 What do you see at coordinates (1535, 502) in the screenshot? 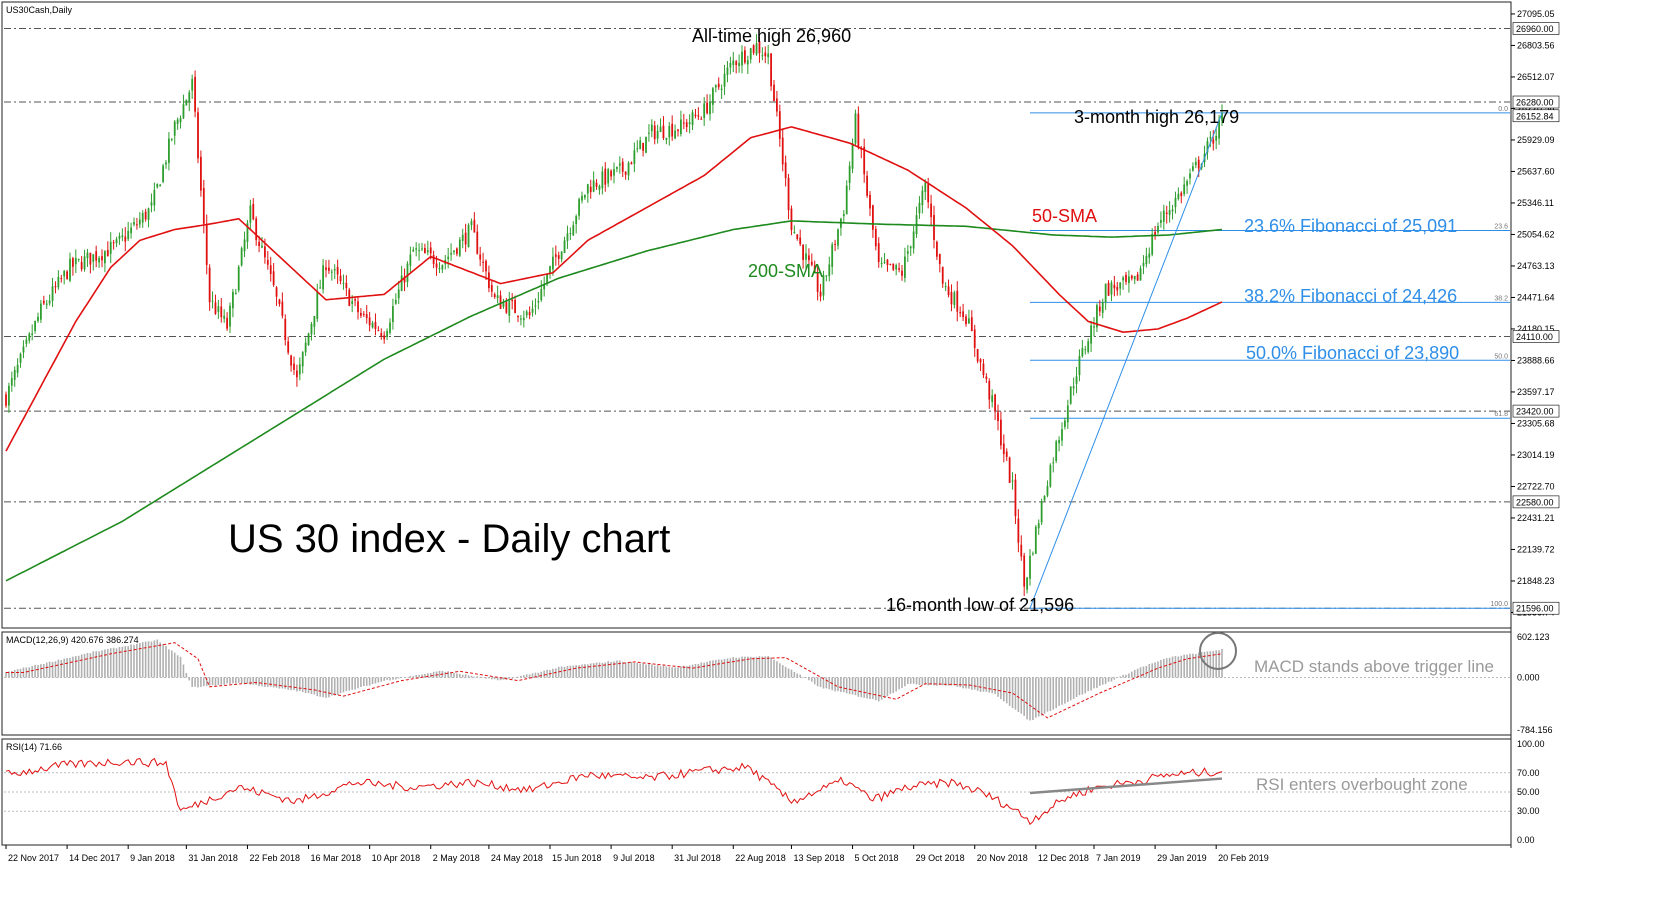
I see `level-price-label: 22580.00` at bounding box center [1535, 502].